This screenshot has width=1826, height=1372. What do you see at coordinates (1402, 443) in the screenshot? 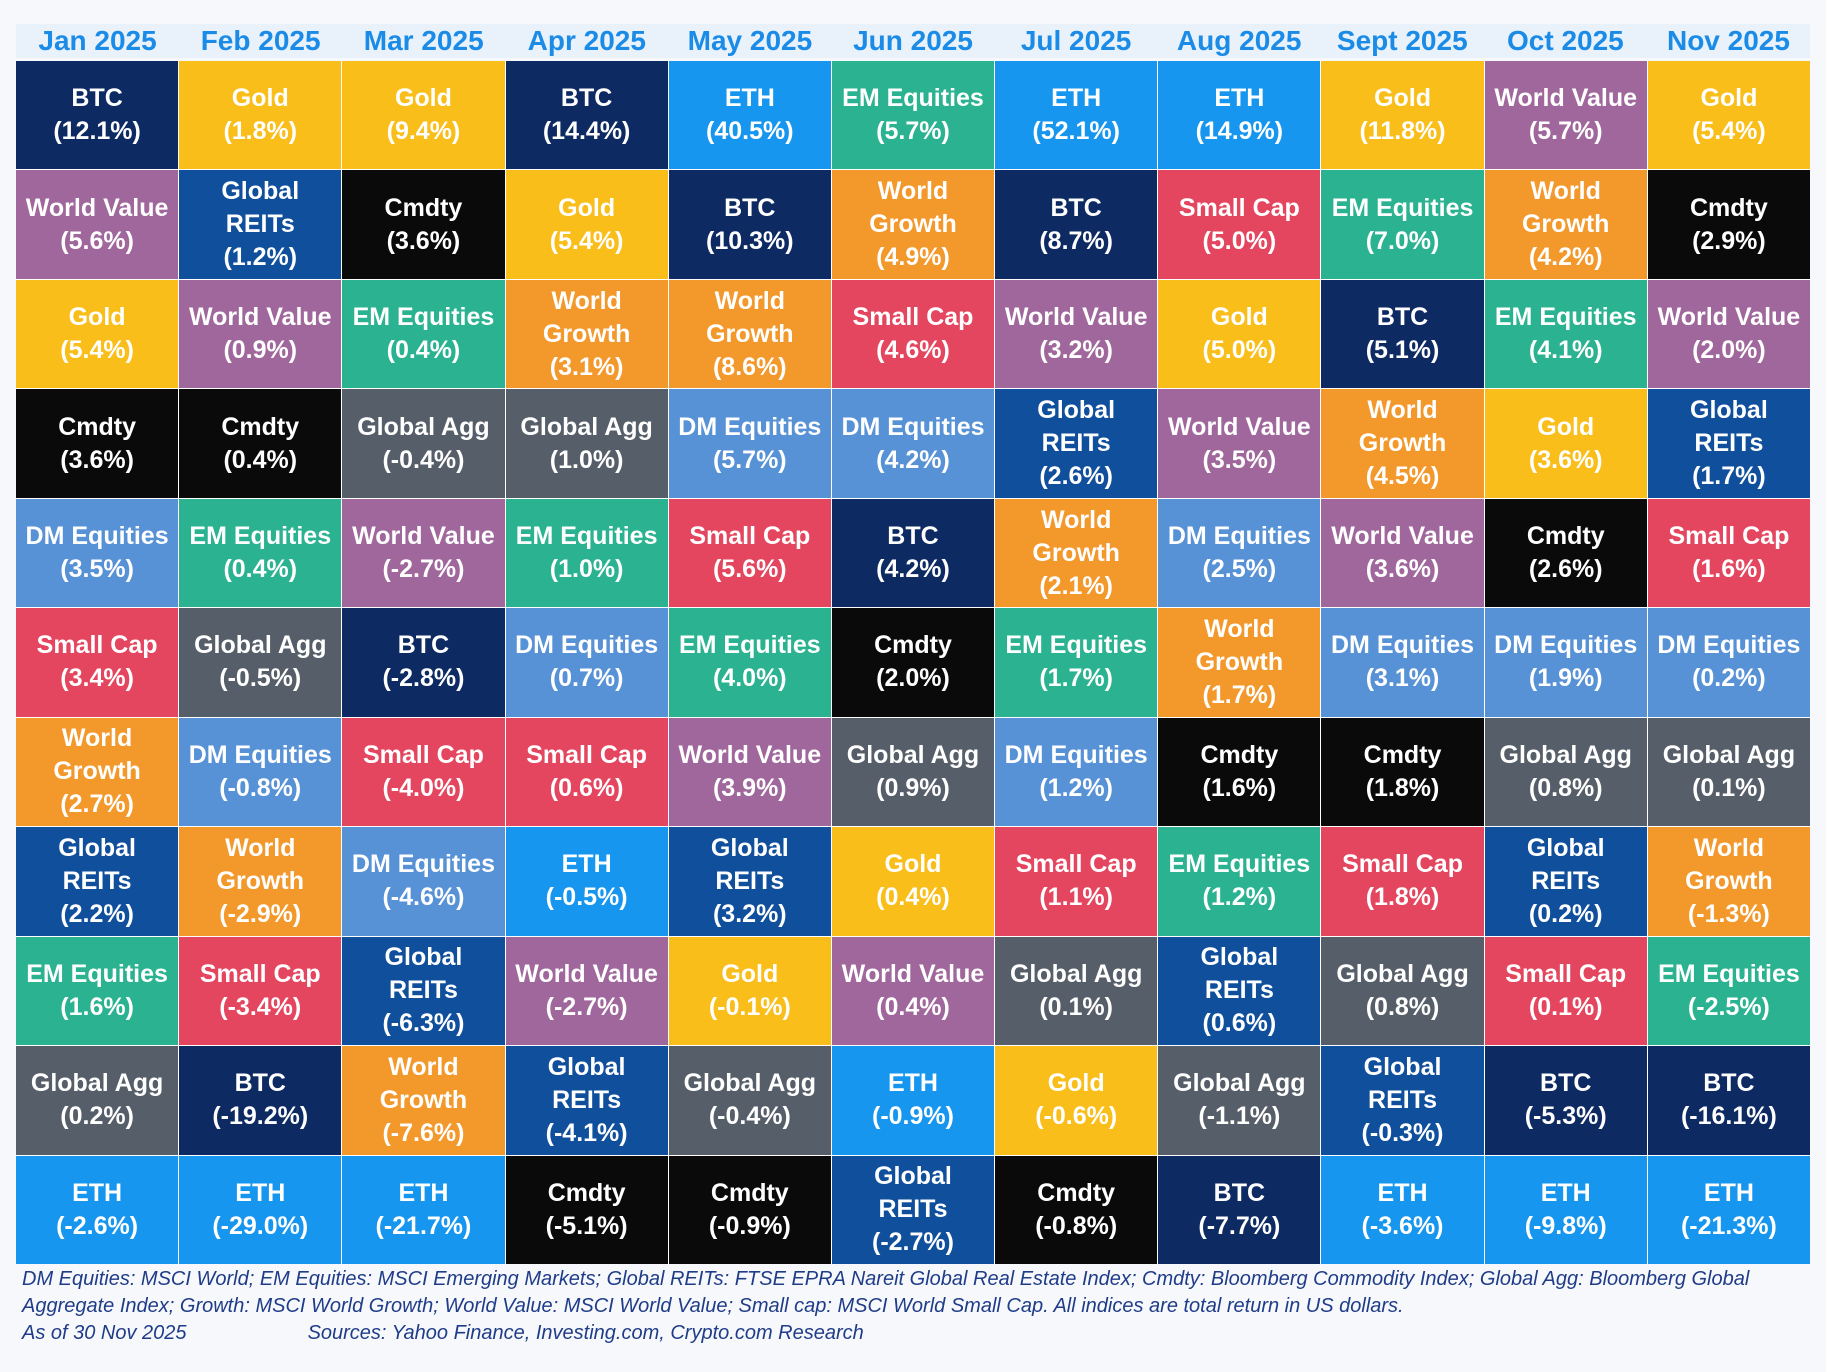
I see `return-cell: World Growth (4.5%)` at bounding box center [1402, 443].